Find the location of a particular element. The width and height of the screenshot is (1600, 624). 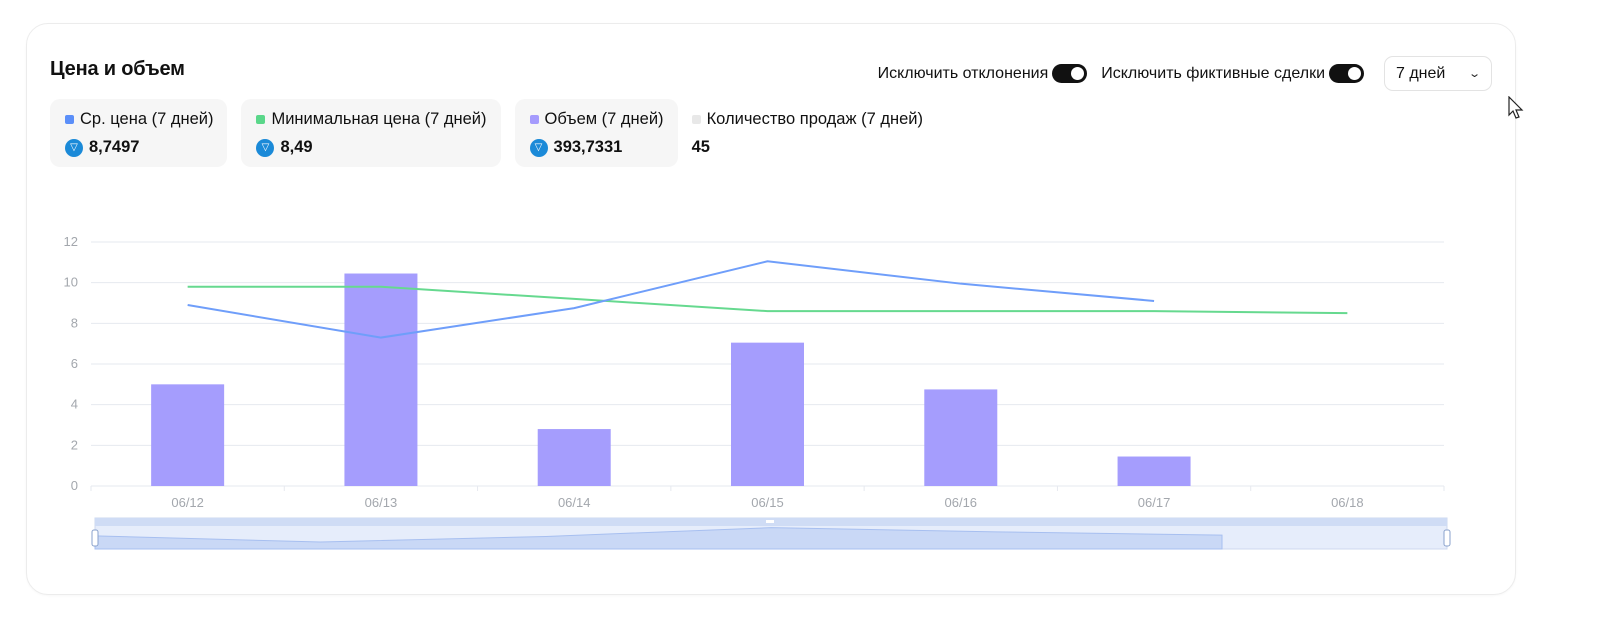

min-price-line is located at coordinates (767, 300).